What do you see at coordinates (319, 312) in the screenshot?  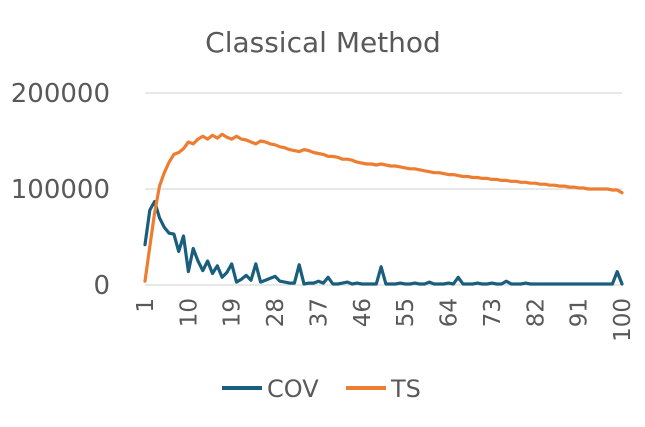 I see `x-tick-label: 37` at bounding box center [319, 312].